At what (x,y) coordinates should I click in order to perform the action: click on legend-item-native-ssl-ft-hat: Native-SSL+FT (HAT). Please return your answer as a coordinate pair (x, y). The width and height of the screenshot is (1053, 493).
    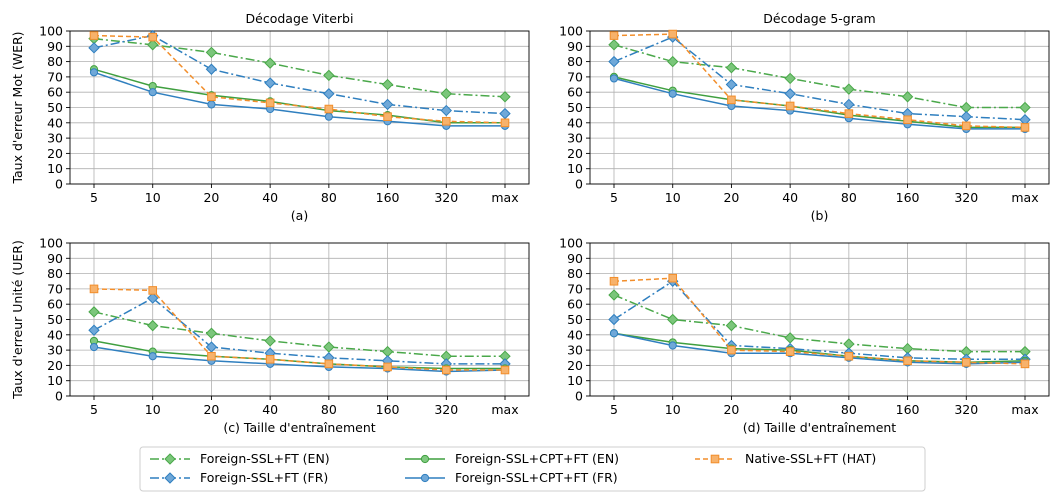
    Looking at the image, I should click on (785, 458).